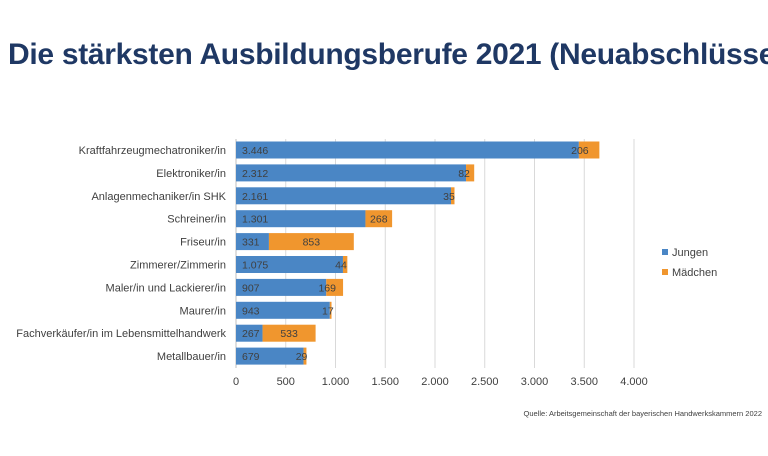 Image resolution: width=768 pixels, height=456 pixels. Describe the element at coordinates (191, 174) in the screenshot. I see `category-label: Elektroniker/in` at that location.